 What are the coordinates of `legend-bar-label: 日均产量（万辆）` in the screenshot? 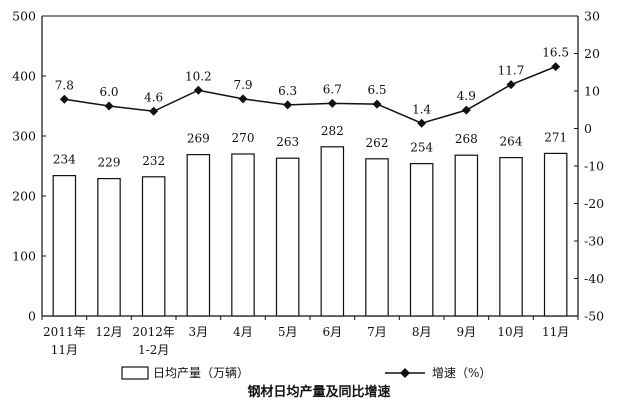 It's located at (201, 373).